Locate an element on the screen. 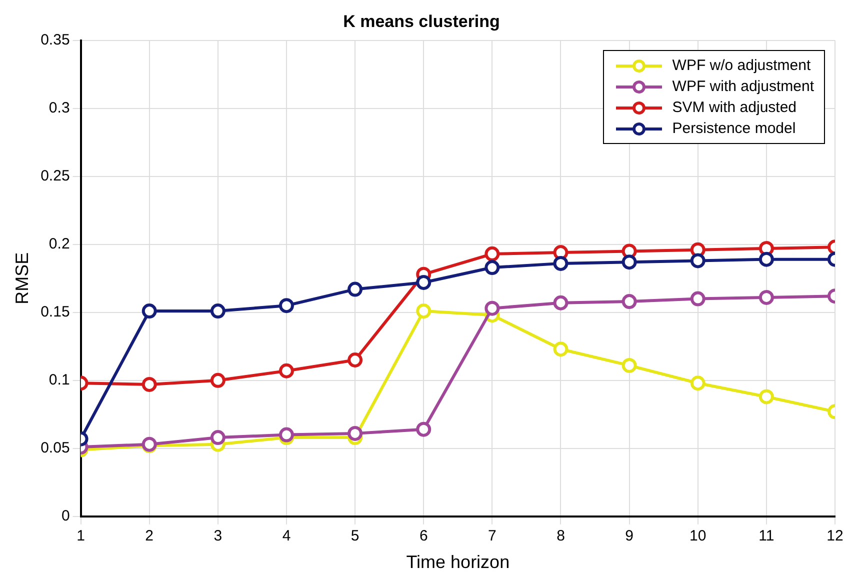 The image size is (865, 587). x-tick-label: 5 is located at coordinates (355, 536).